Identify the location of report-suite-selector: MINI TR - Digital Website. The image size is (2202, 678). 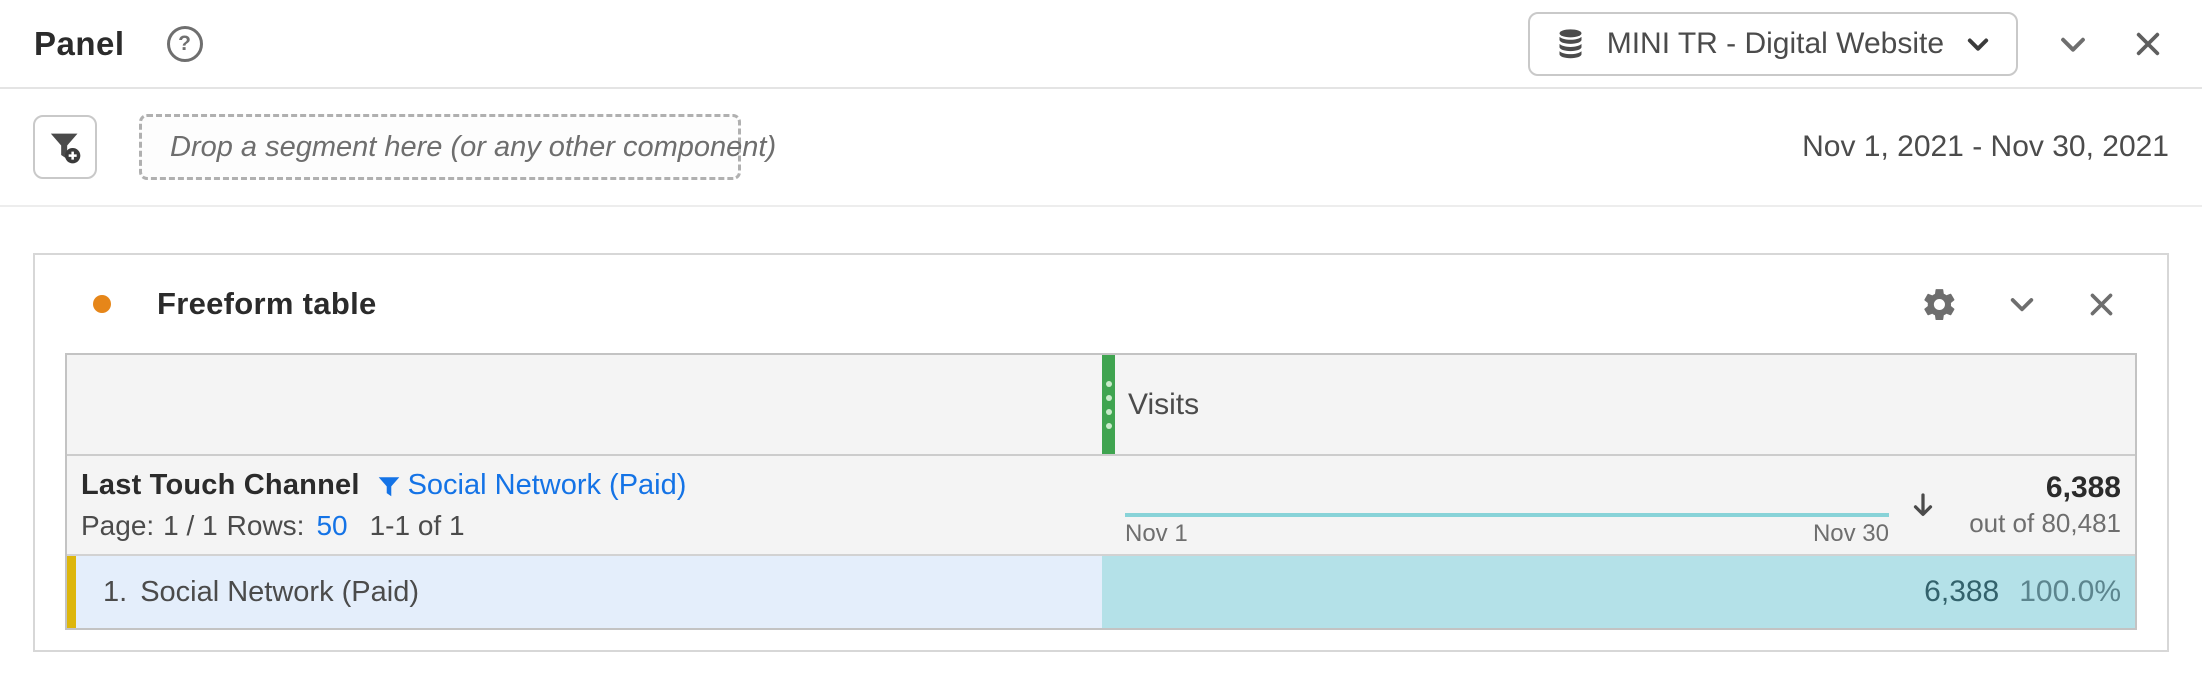
(1772, 43).